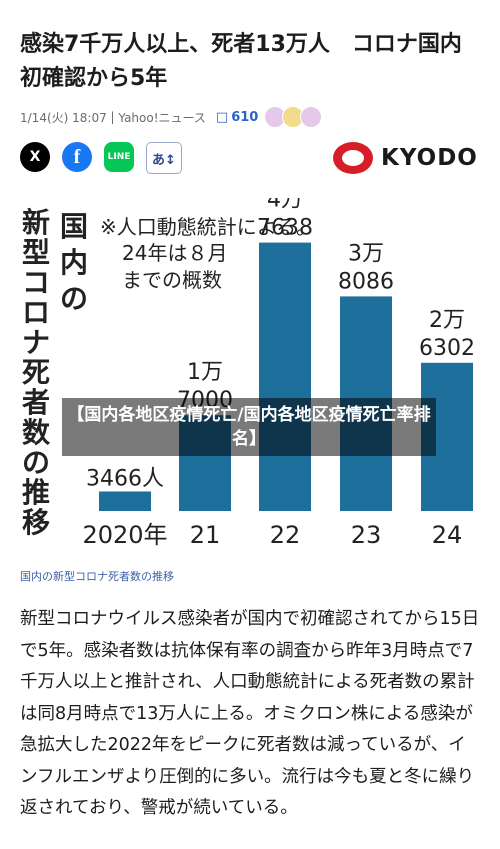 The image size is (500, 849). Describe the element at coordinates (101, 158) in the screenshot. I see `share-bar: X f LINE あ↕` at that location.